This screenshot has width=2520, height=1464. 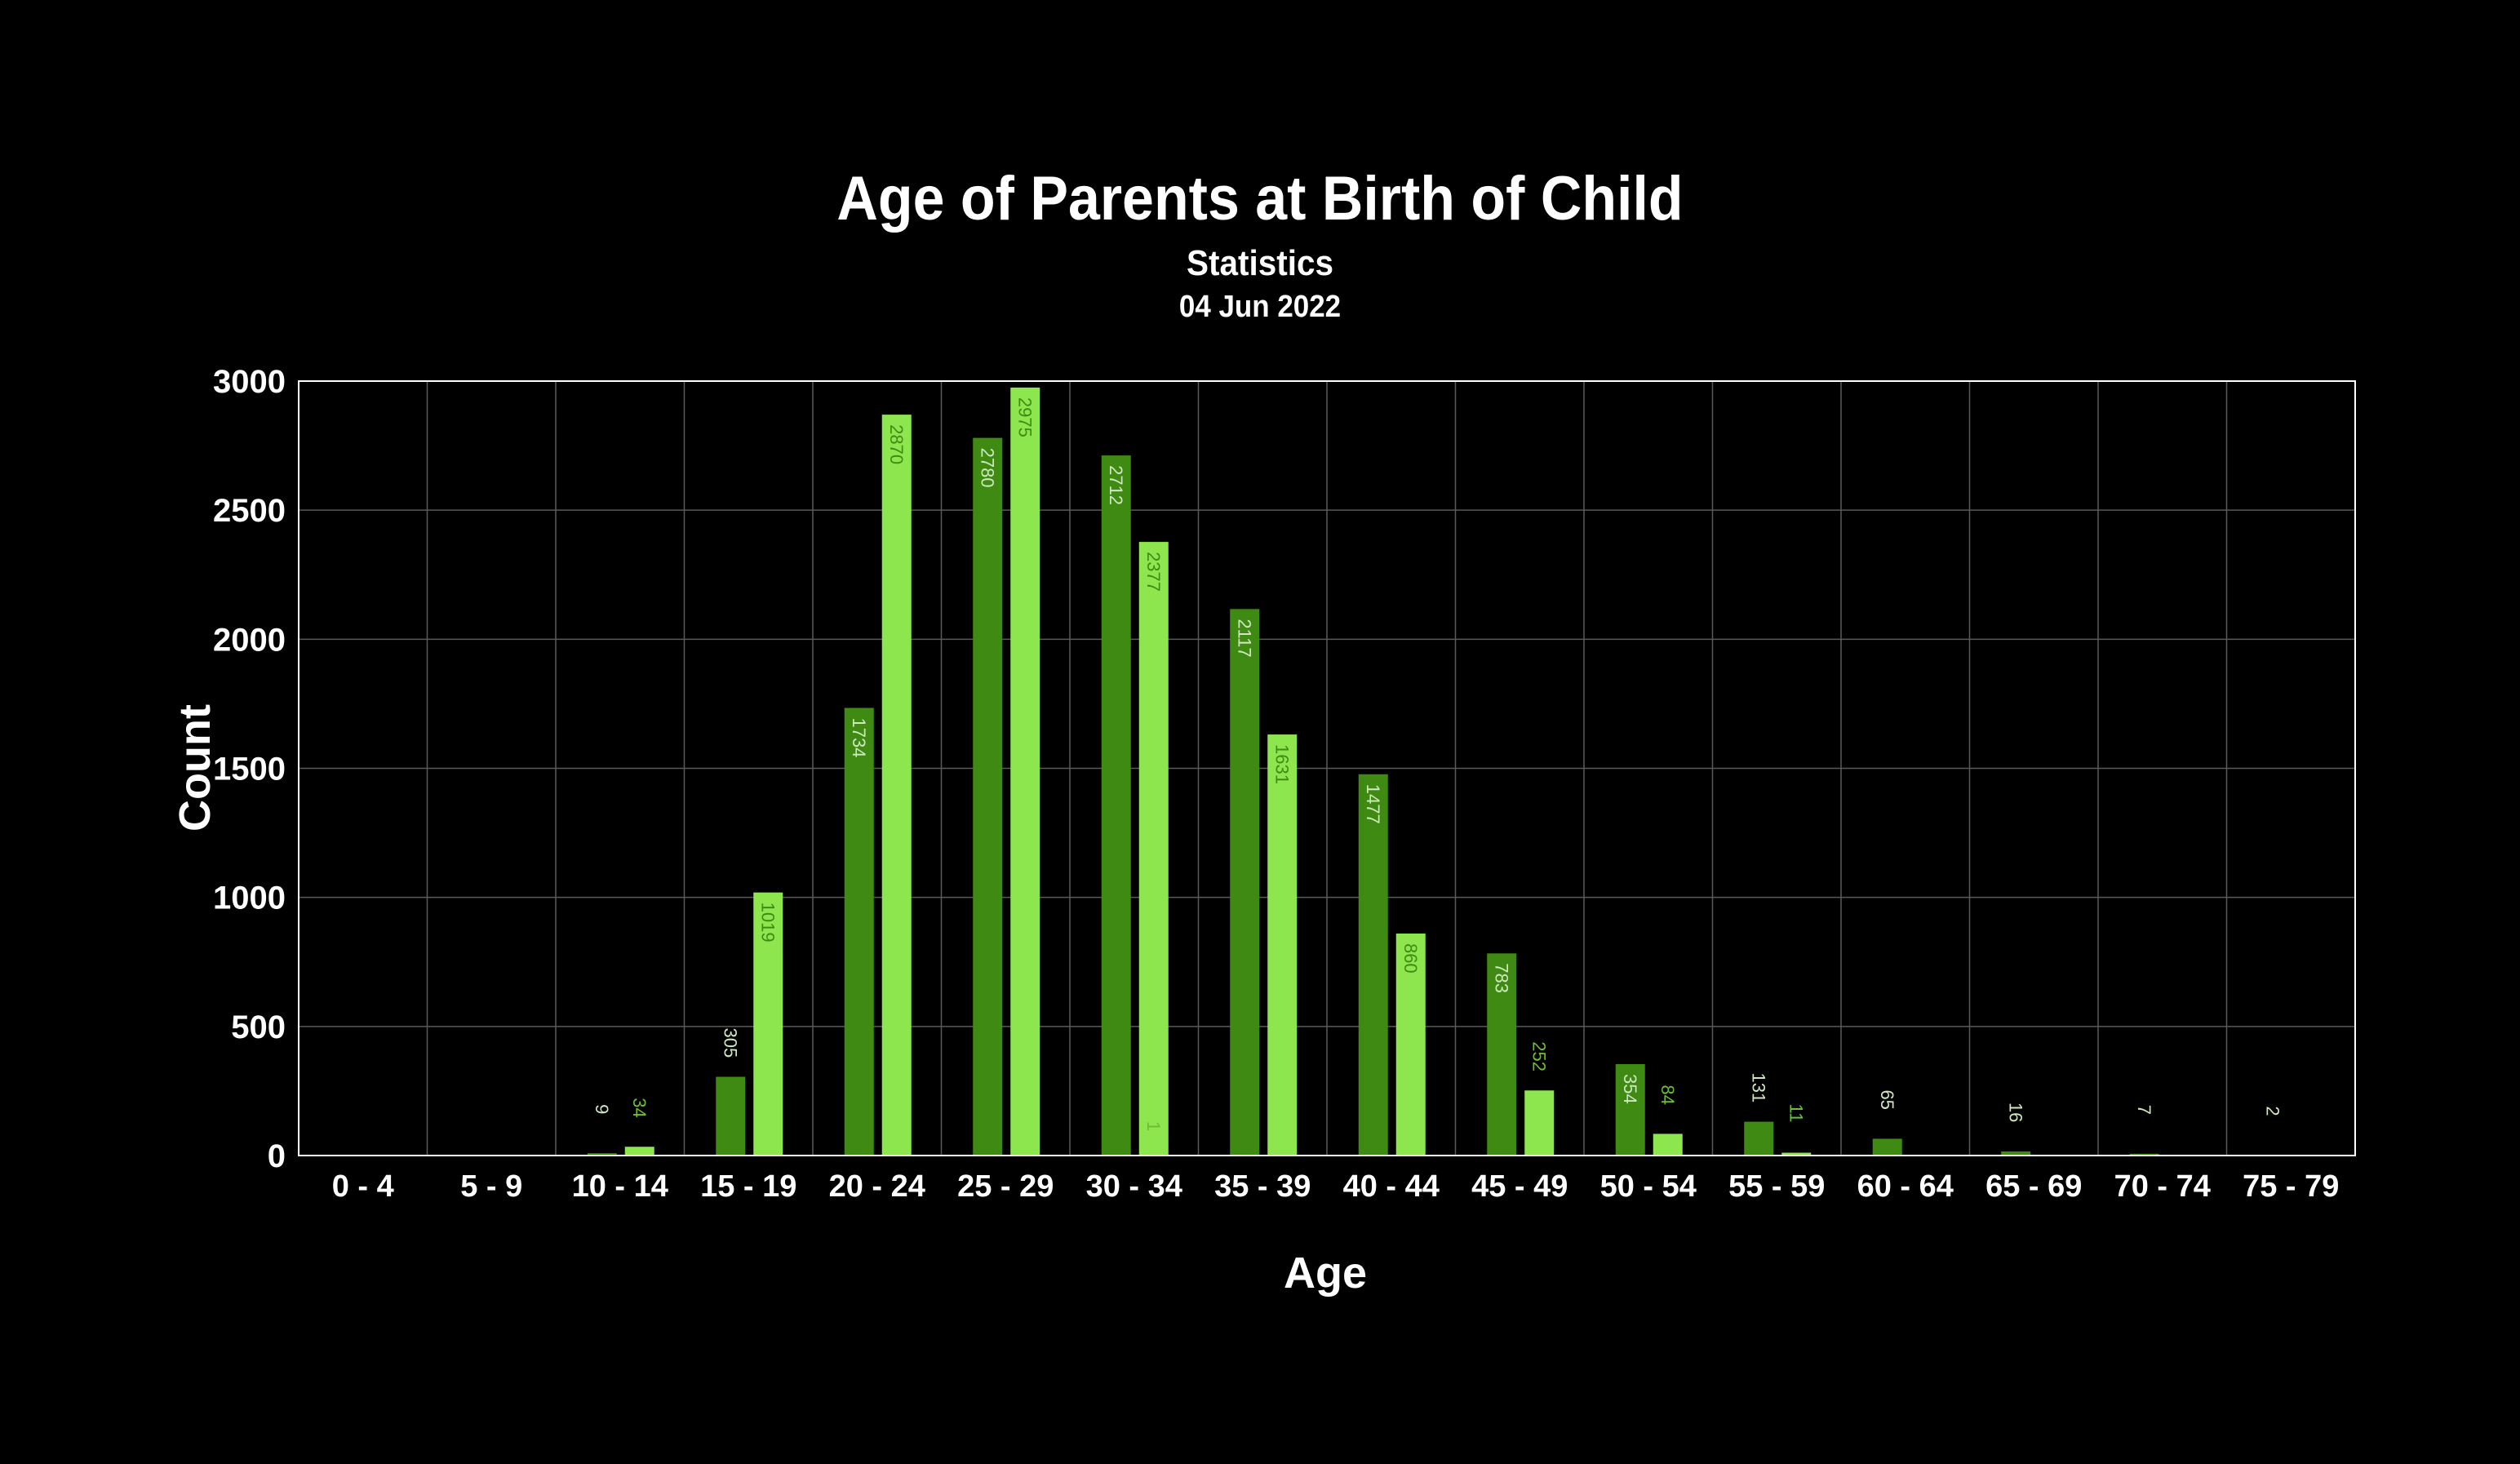 I want to click on x-tick-label: 30 - 34, so click(x=1134, y=1186).